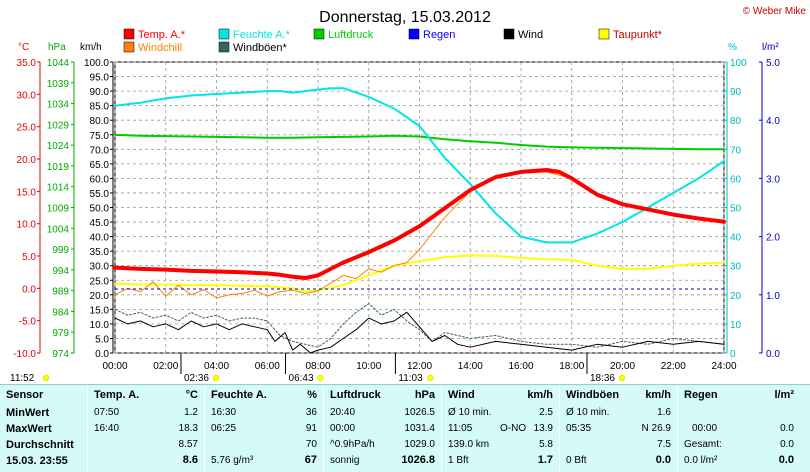 The image size is (810, 472). I want to click on wind-tick-4: 80.0, so click(100, 121).